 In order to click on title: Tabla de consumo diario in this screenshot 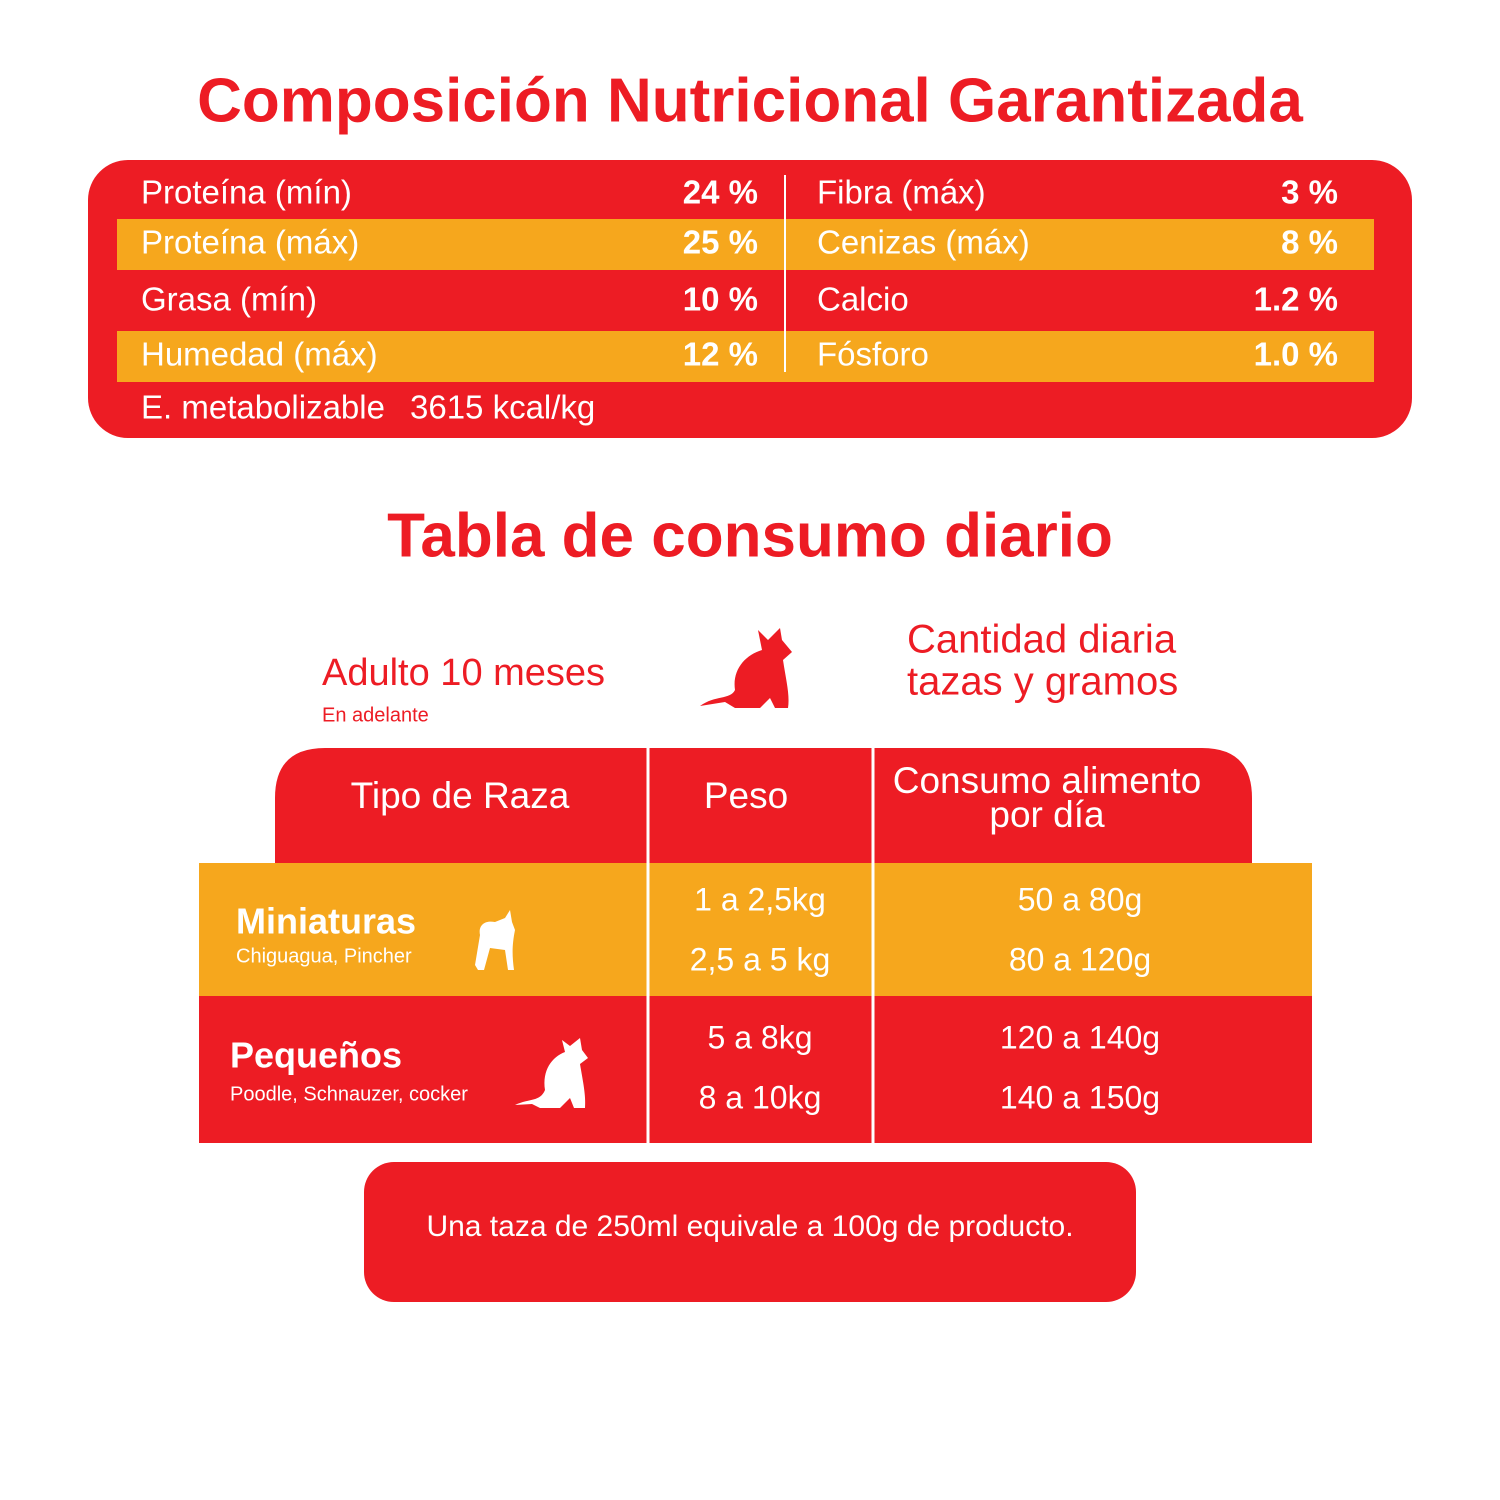, I will do `click(750, 535)`.